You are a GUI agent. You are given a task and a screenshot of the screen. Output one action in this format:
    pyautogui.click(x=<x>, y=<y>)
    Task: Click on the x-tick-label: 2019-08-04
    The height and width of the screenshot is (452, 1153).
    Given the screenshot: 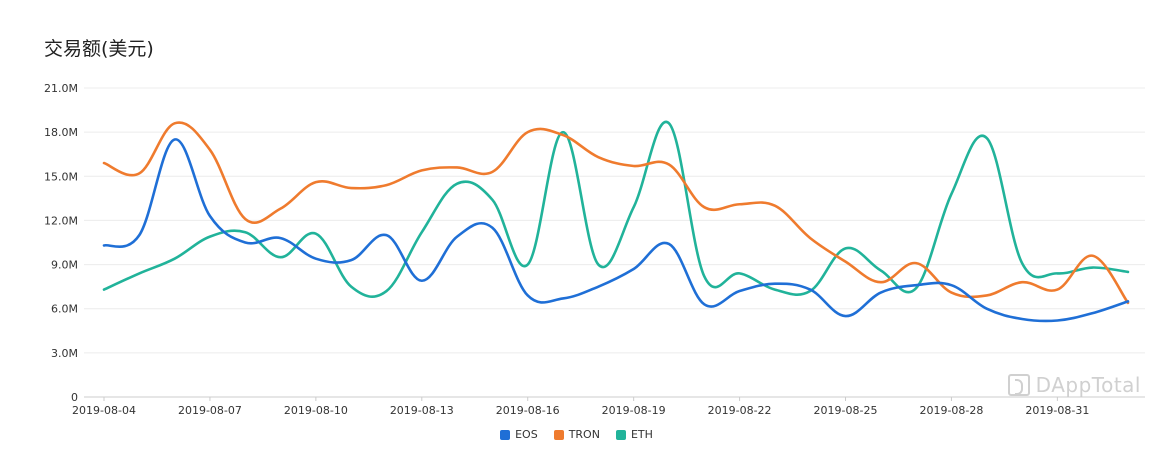 What is the action you would take?
    pyautogui.click(x=104, y=410)
    